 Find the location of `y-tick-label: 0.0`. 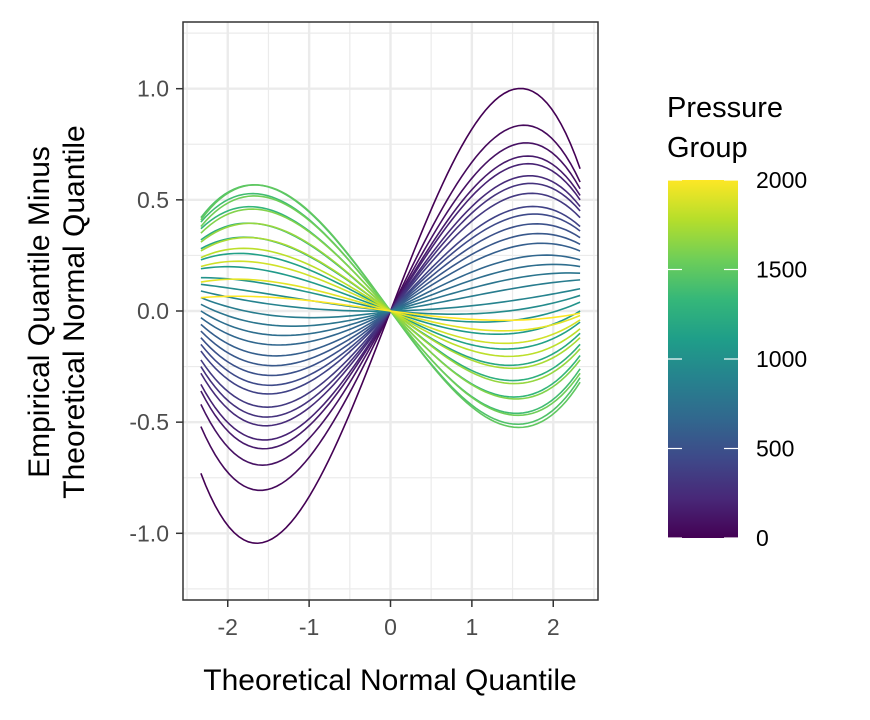

y-tick-label: 0.0 is located at coordinates (153, 311).